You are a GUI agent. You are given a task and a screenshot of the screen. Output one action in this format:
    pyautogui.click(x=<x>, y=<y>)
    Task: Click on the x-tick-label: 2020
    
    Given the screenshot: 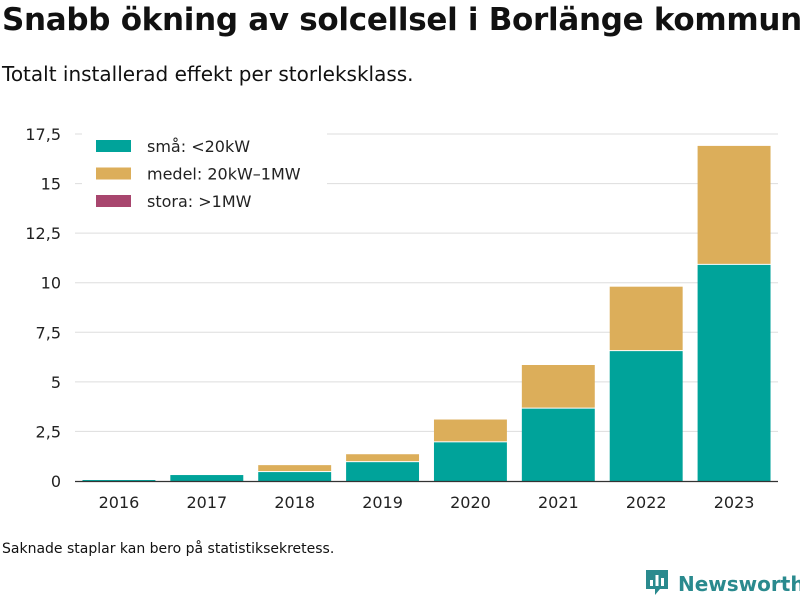 What is the action you would take?
    pyautogui.click(x=470, y=502)
    